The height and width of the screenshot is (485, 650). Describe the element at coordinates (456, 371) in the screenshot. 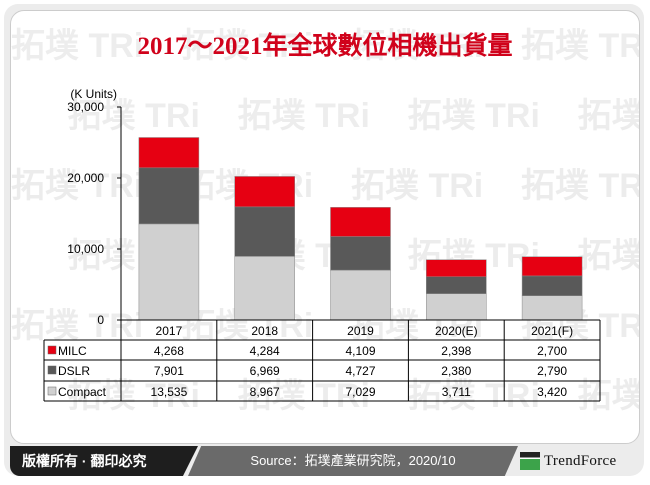

I see `data-label: 2,380` at that location.